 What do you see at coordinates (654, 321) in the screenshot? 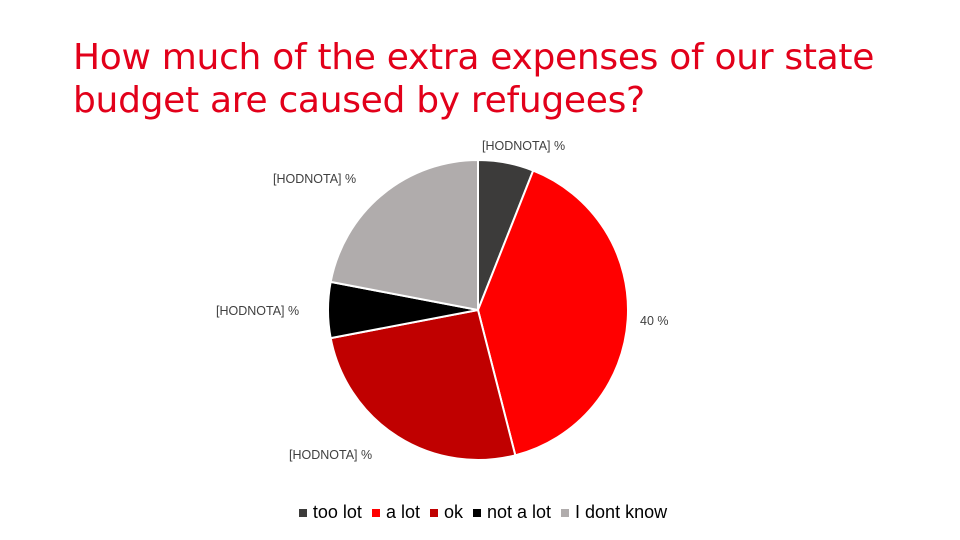
I see `data-label-a-lot: 40 %` at bounding box center [654, 321].